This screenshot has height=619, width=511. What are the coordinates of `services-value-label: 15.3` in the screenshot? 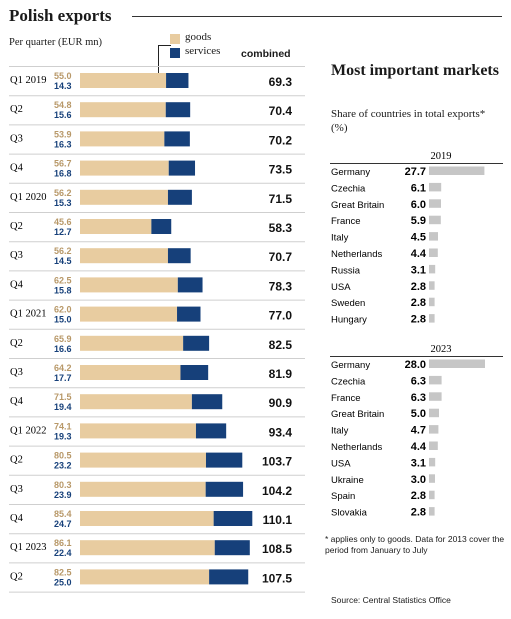 It's located at (63, 203).